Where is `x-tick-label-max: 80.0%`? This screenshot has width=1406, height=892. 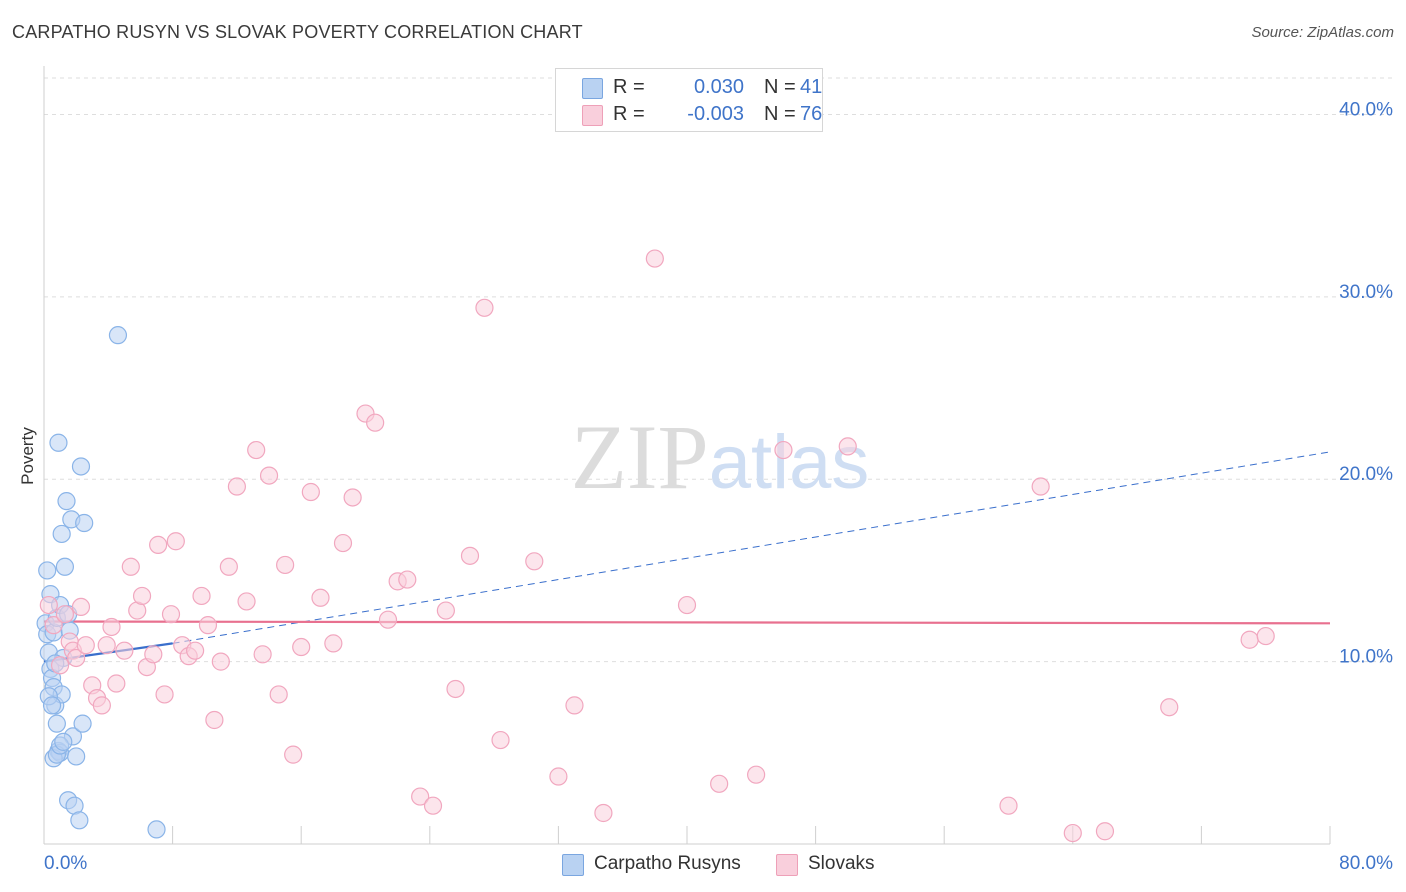 x-tick-label-max: 80.0% is located at coordinates (1366, 863).